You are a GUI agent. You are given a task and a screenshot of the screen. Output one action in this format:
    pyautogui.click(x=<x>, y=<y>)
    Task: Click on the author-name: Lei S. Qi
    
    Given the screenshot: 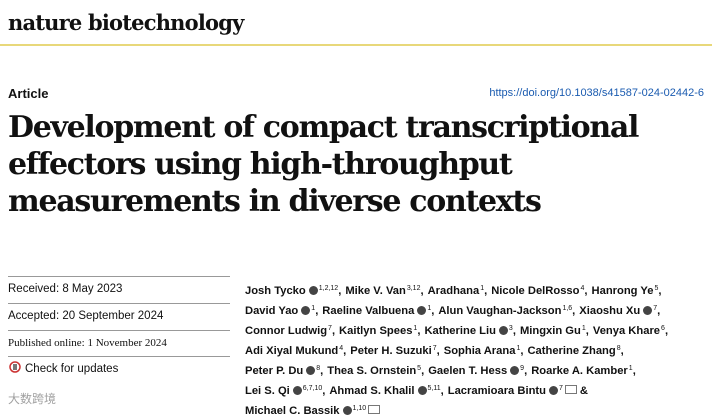 What is the action you would take?
    pyautogui.click(x=267, y=391)
    